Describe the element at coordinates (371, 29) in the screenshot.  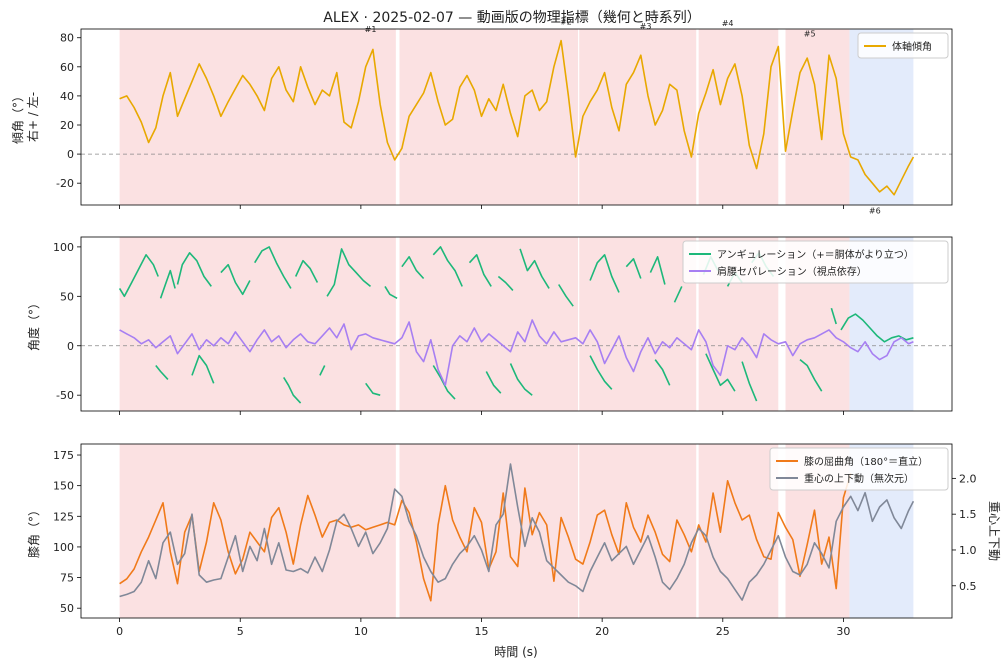
I see `turn-marker-label: #1` at that location.